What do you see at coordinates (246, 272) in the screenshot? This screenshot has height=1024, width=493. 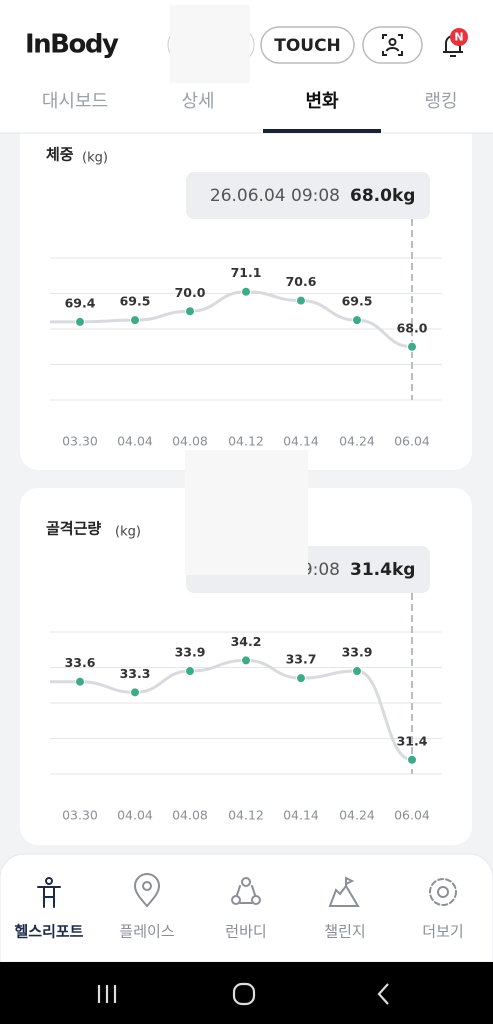 I see `value-label: 71.1` at bounding box center [246, 272].